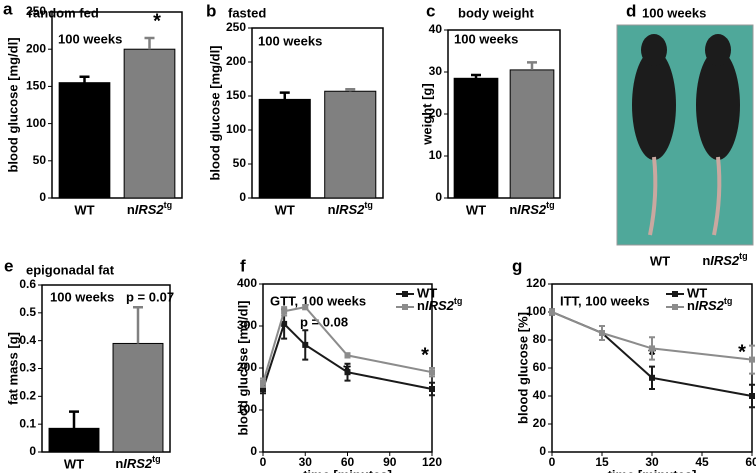 Image resolution: width=756 pixels, height=473 pixels. What do you see at coordinates (27, 340) in the screenshot?
I see `y-tick-label: 0.4` at bounding box center [27, 340].